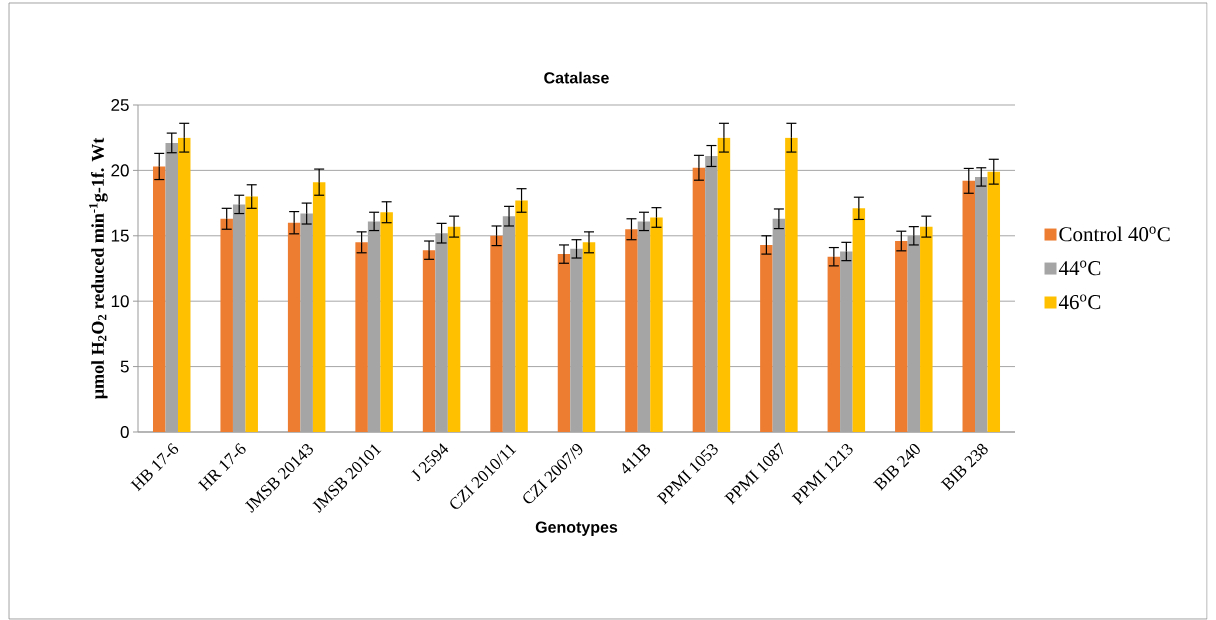  What do you see at coordinates (964, 467) in the screenshot?
I see `x-tick-label: BIB 238` at bounding box center [964, 467].